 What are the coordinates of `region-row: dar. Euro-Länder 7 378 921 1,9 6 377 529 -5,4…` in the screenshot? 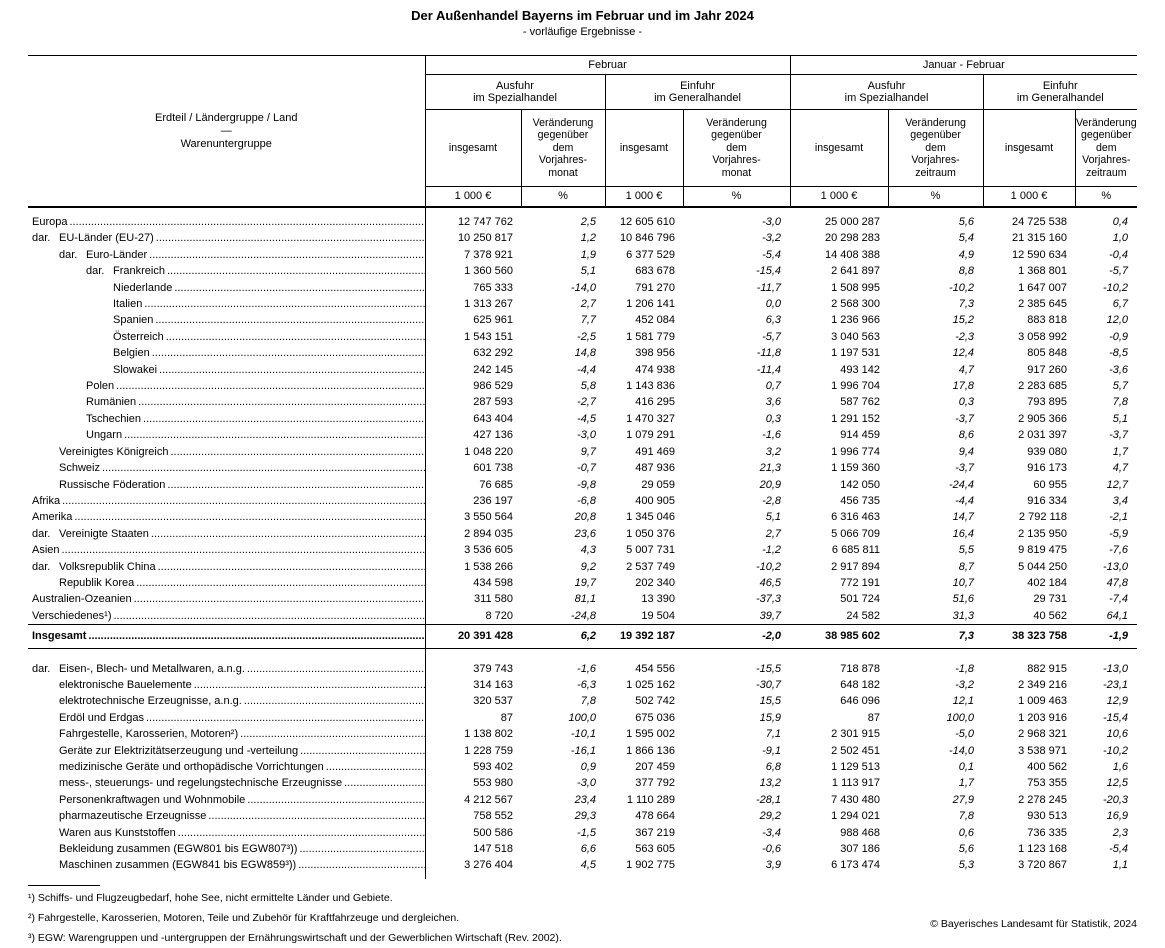 It's located at (582, 255).